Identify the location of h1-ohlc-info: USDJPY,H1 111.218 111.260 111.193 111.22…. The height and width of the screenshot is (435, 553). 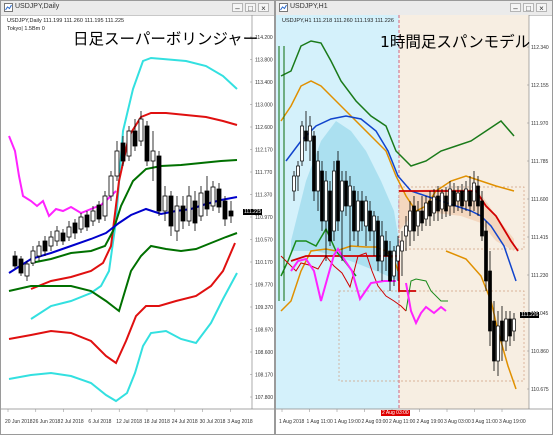
(338, 21).